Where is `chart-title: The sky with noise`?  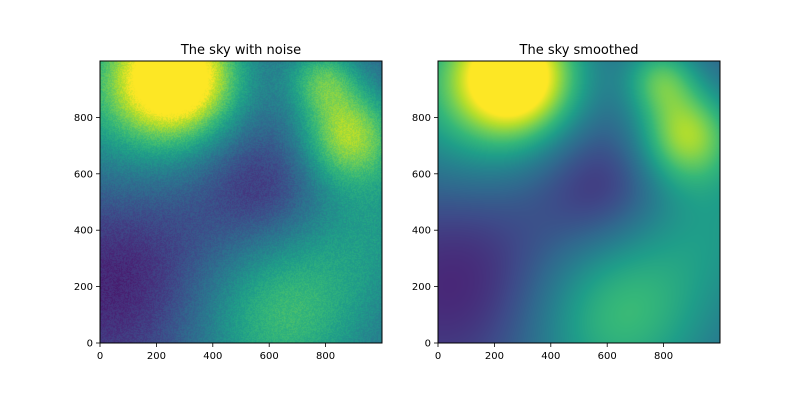 chart-title: The sky with noise is located at coordinates (240, 50).